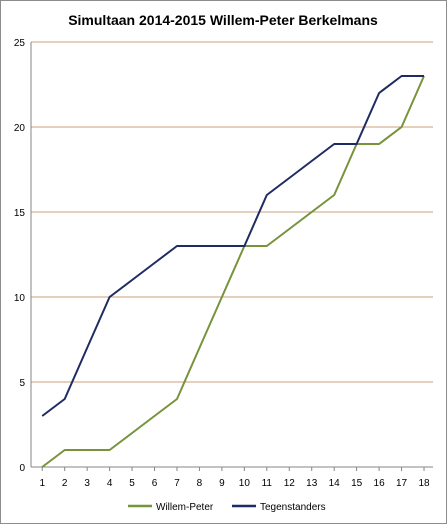 The image size is (447, 524). What do you see at coordinates (222, 483) in the screenshot?
I see `x-tick-label: 9` at bounding box center [222, 483].